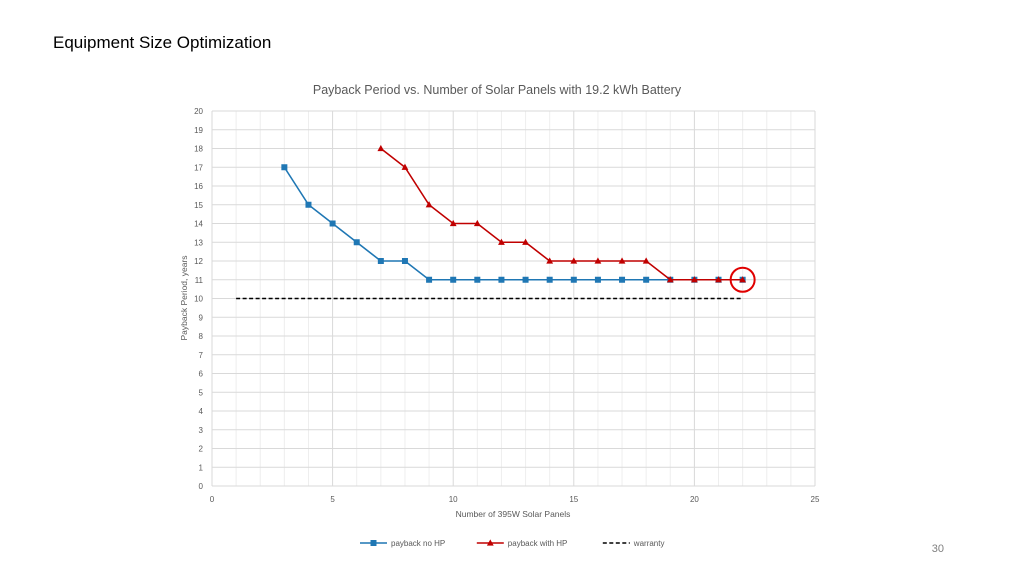 The width and height of the screenshot is (1024, 576). Describe the element at coordinates (201, 336) in the screenshot. I see `y-tick-label: 8` at that location.